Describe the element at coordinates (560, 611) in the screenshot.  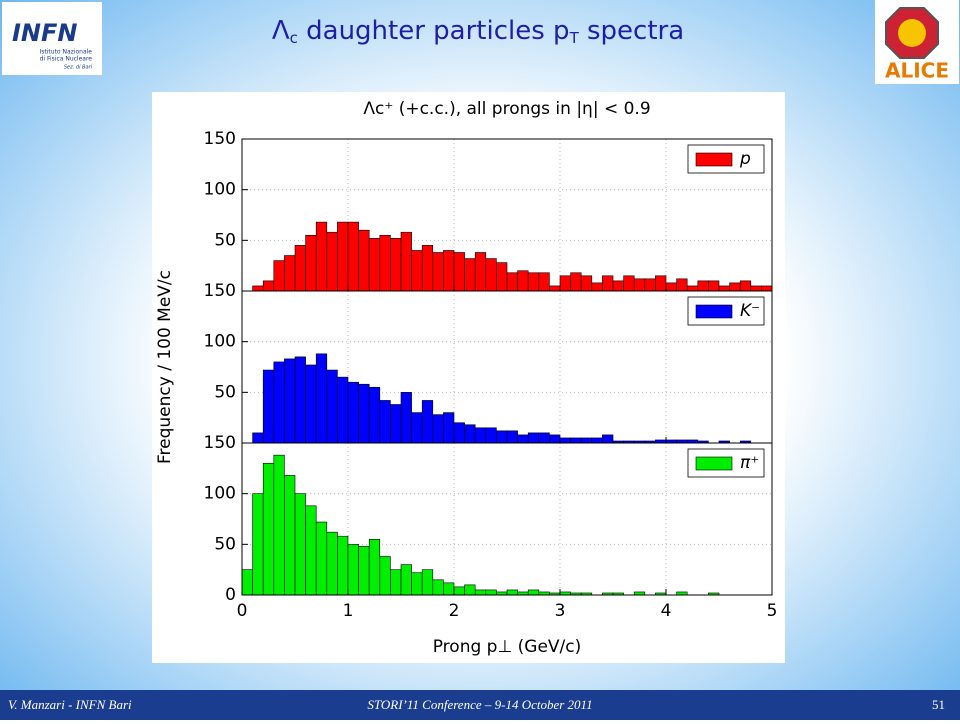
I see `x-tick-label: 3` at that location.